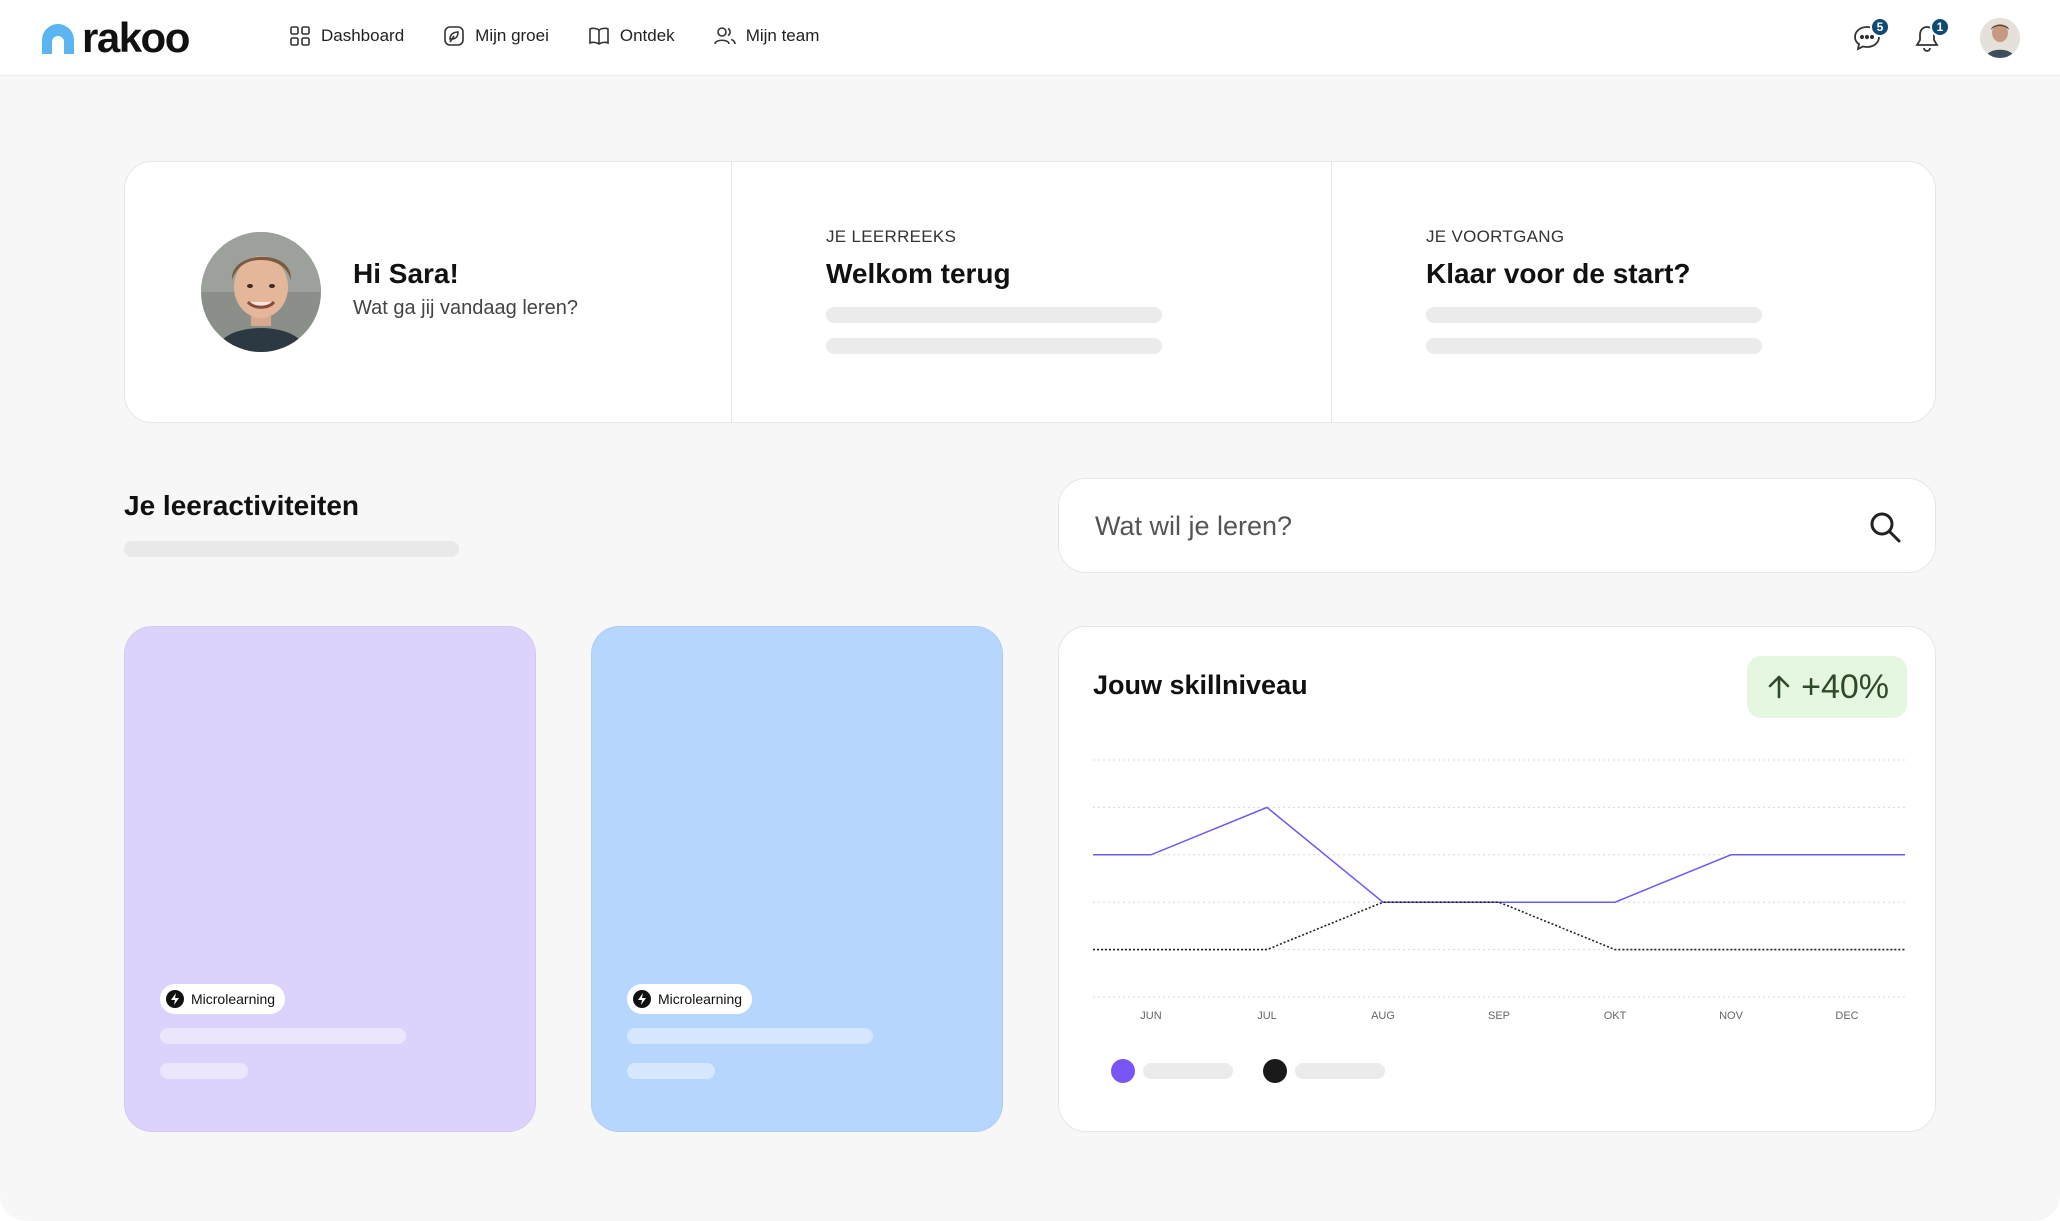 The width and height of the screenshot is (2060, 1221). Describe the element at coordinates (58, 39) in the screenshot. I see `rakoo-logo-mark-icon` at that location.